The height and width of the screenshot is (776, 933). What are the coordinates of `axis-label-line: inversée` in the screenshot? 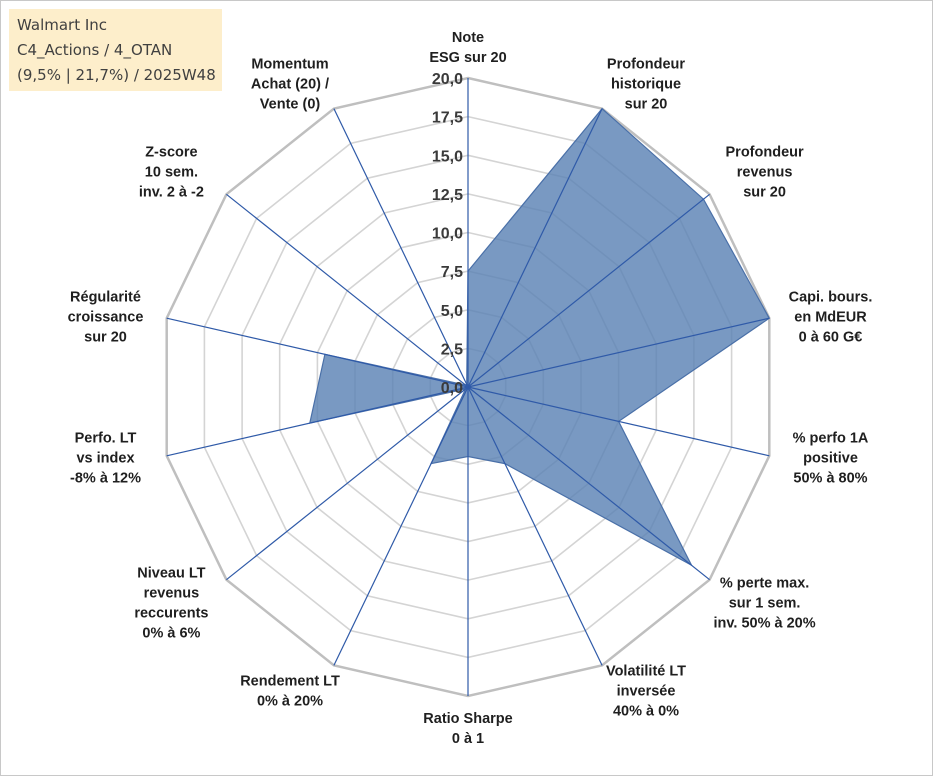 It's located at (646, 692).